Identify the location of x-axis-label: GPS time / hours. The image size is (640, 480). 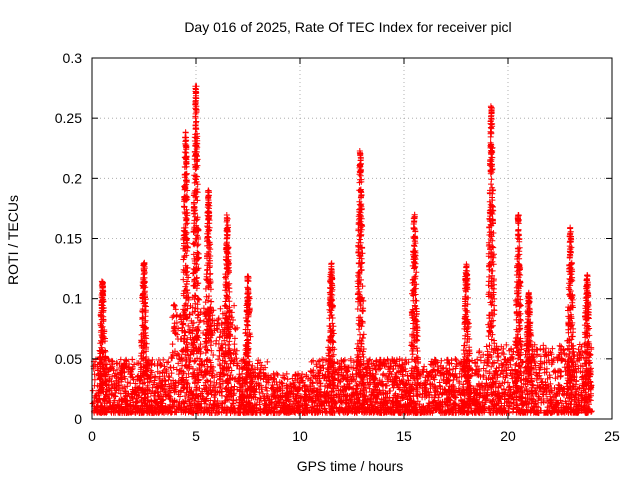
(350, 466).